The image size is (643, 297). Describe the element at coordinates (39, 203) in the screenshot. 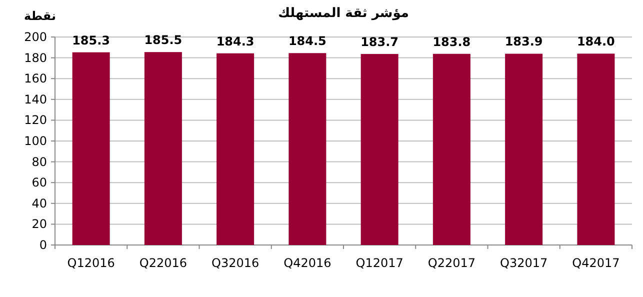

I see `y-tick-label: 40` at that location.